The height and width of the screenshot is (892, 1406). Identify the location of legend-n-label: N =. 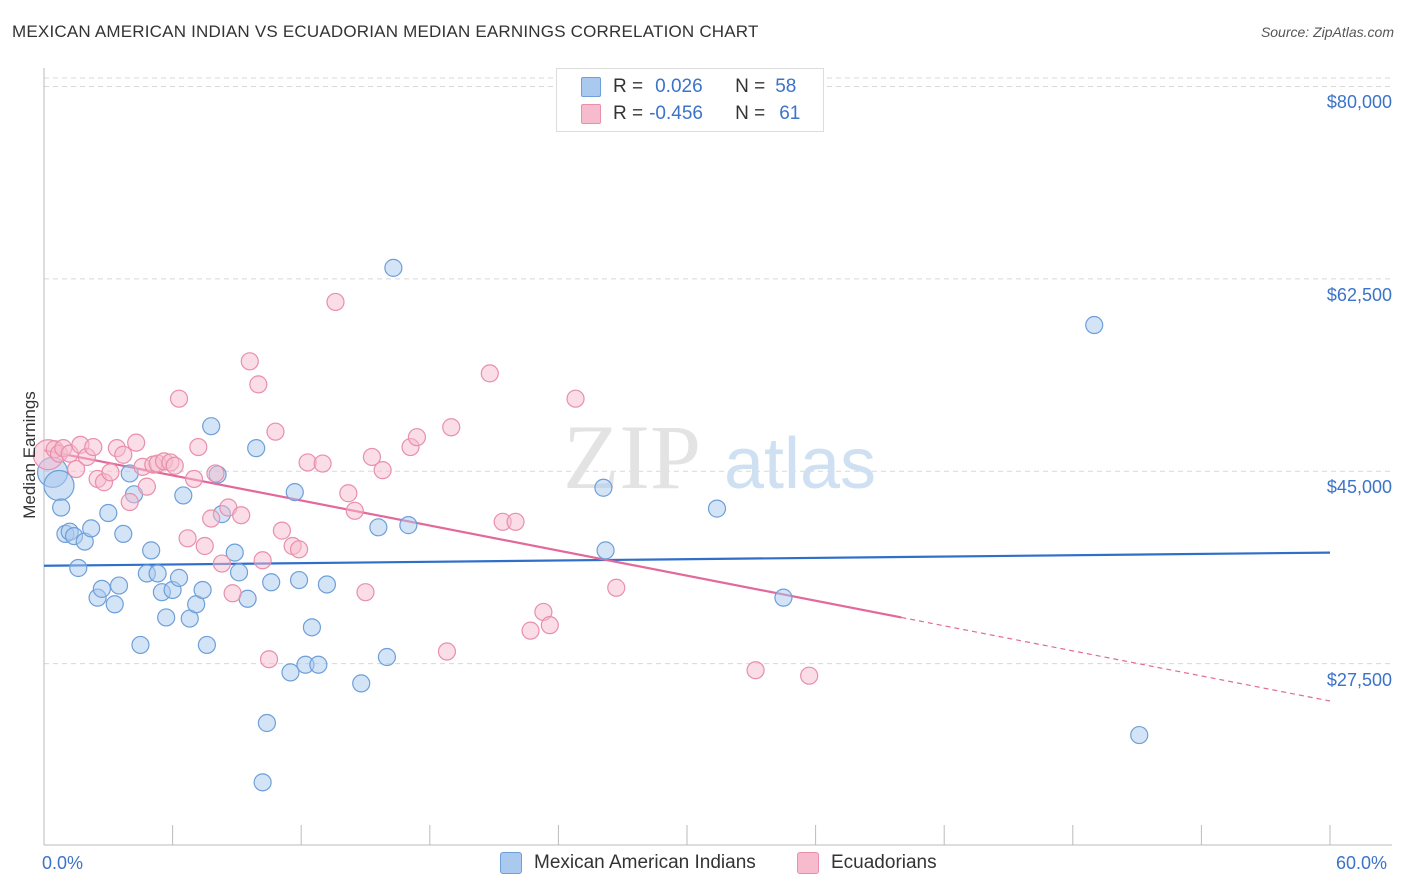
(750, 113).